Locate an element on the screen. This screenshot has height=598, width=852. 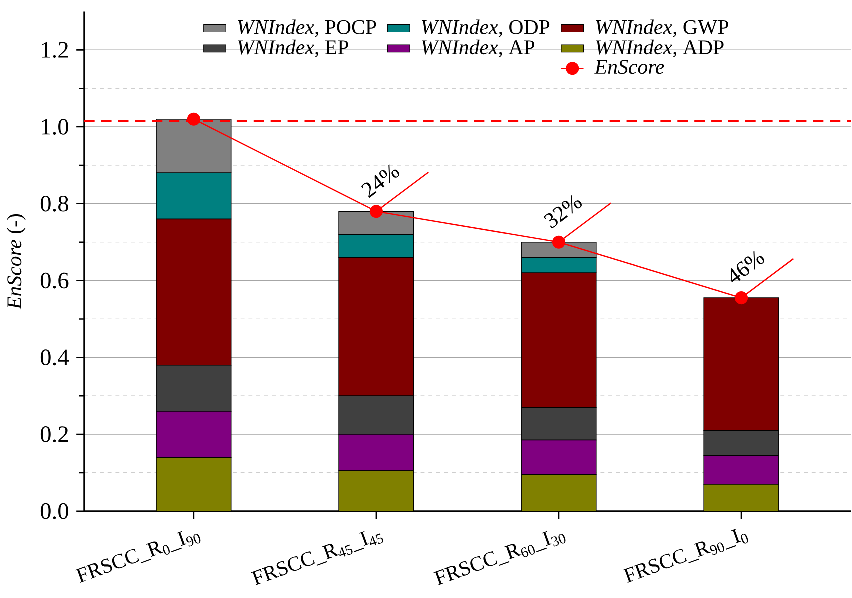
y-tick-label: 0.0 is located at coordinates (54, 511).